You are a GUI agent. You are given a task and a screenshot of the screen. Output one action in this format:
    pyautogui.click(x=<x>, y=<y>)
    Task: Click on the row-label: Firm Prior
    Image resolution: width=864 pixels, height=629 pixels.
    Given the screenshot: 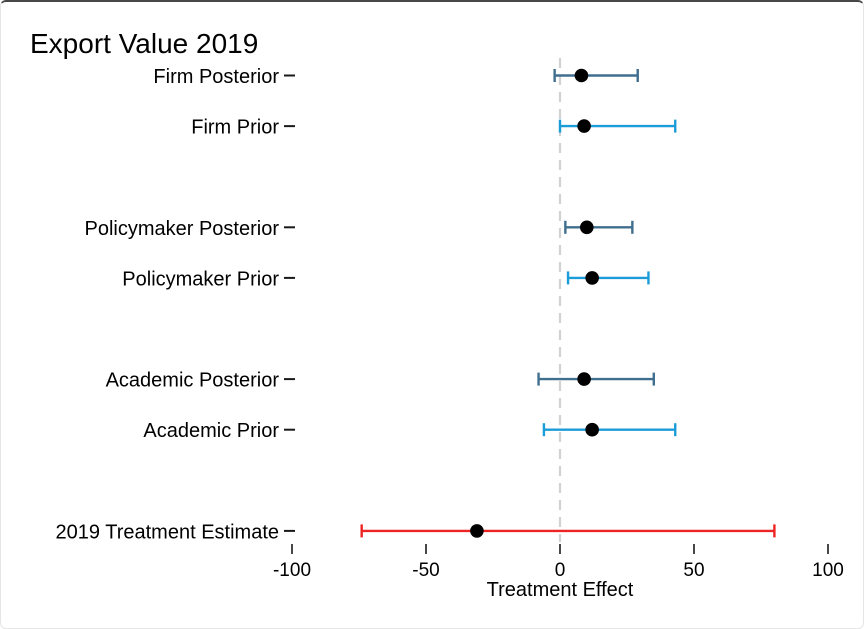 What is the action you would take?
    pyautogui.click(x=235, y=128)
    